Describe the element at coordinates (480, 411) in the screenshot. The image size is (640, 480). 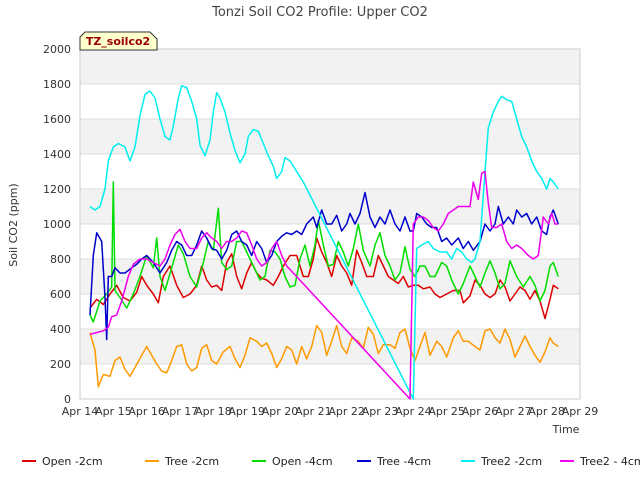
I see `x-tick-label: Apr 26` at that location.